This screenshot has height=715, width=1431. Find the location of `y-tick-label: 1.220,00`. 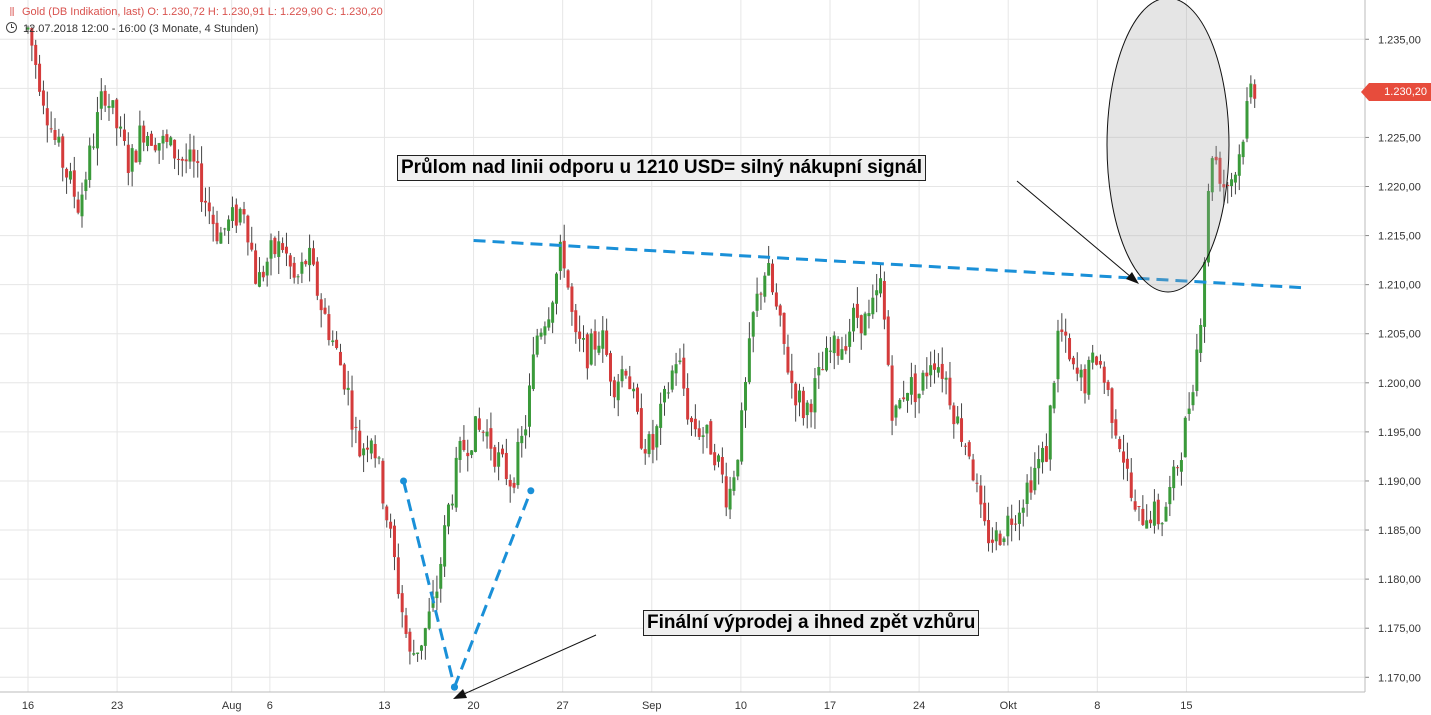

y-tick-label: 1.220,00 is located at coordinates (1399, 187).